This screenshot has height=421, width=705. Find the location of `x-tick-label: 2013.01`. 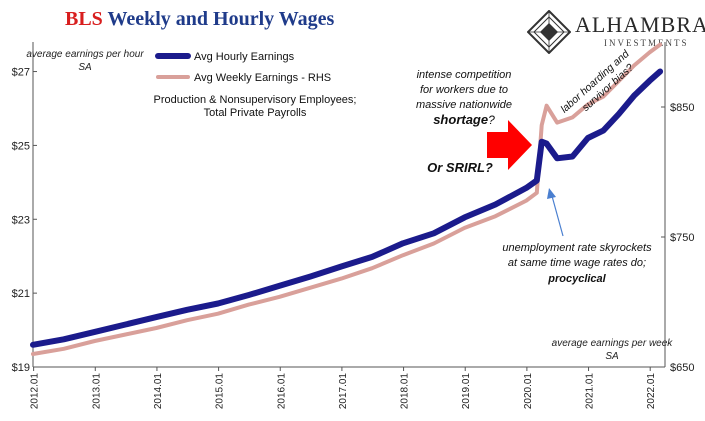

x-tick-label: 2013.01 is located at coordinates (96, 391).